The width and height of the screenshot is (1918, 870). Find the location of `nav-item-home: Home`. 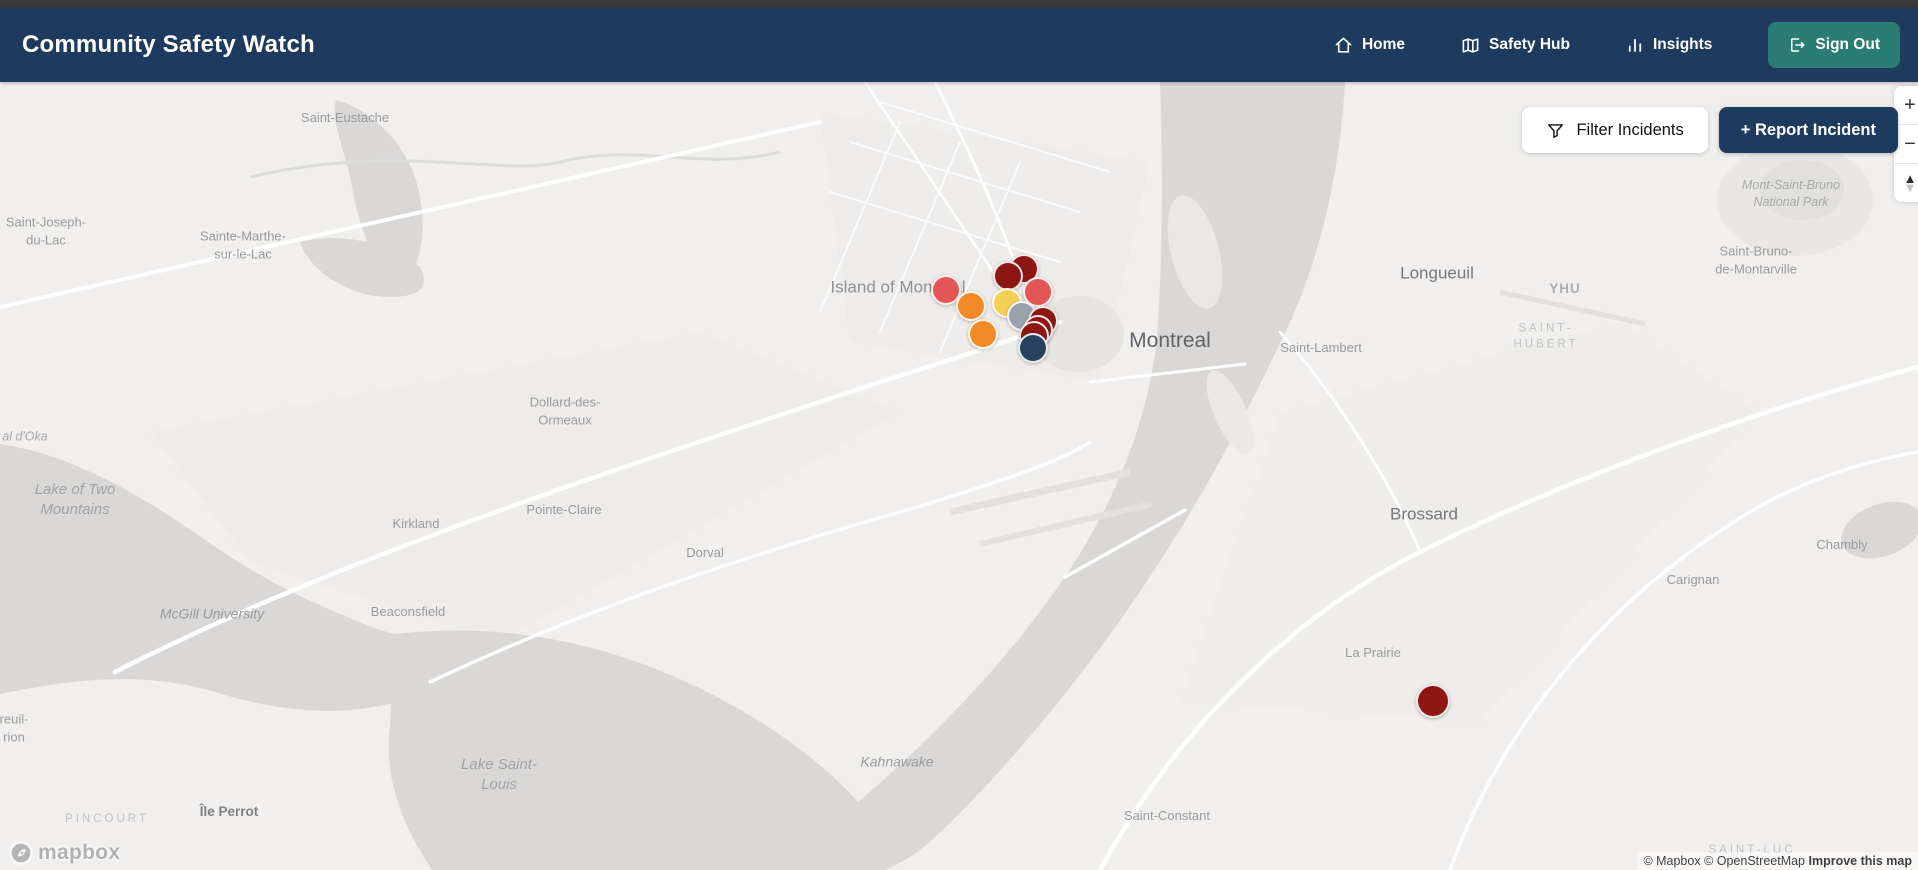

nav-item-home: Home is located at coordinates (1369, 45).